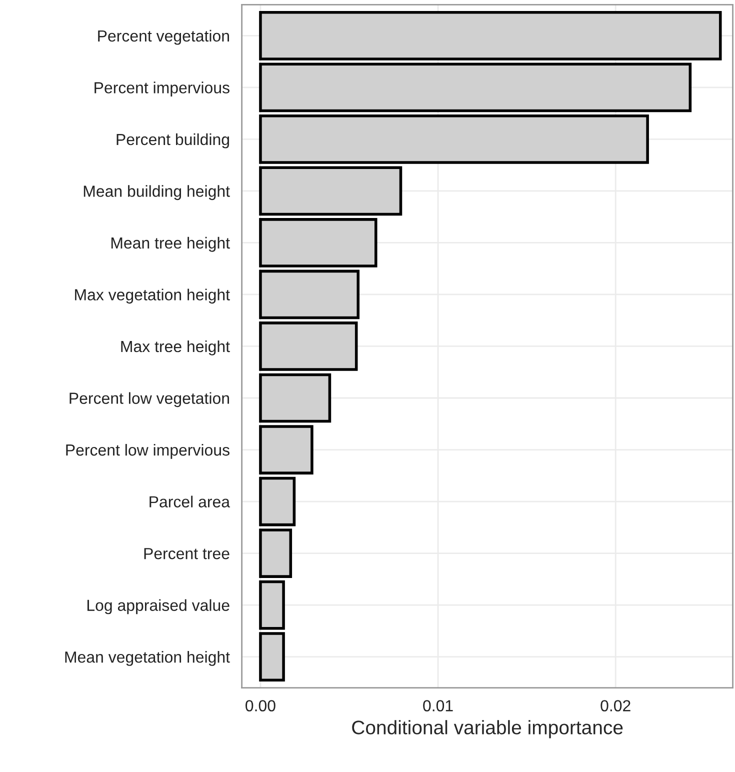  Describe the element at coordinates (163, 37) in the screenshot. I see `y-tick-label: Percent vegetation` at that location.